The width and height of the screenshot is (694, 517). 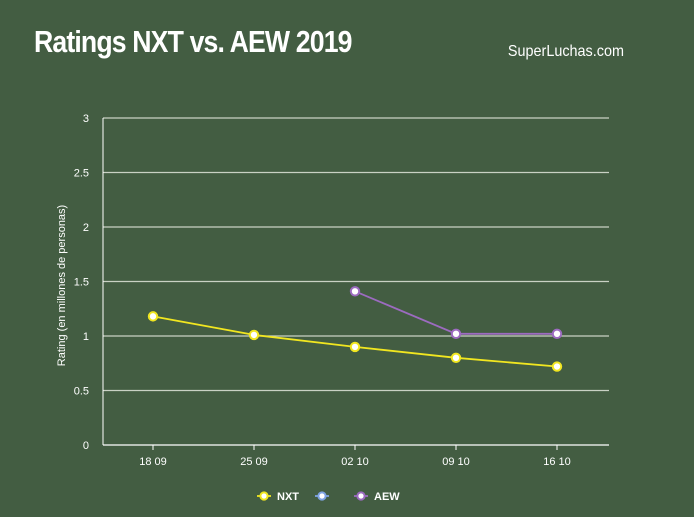 What do you see at coordinates (355, 462) in the screenshot?
I see `x-tick-label: 02 10` at bounding box center [355, 462].